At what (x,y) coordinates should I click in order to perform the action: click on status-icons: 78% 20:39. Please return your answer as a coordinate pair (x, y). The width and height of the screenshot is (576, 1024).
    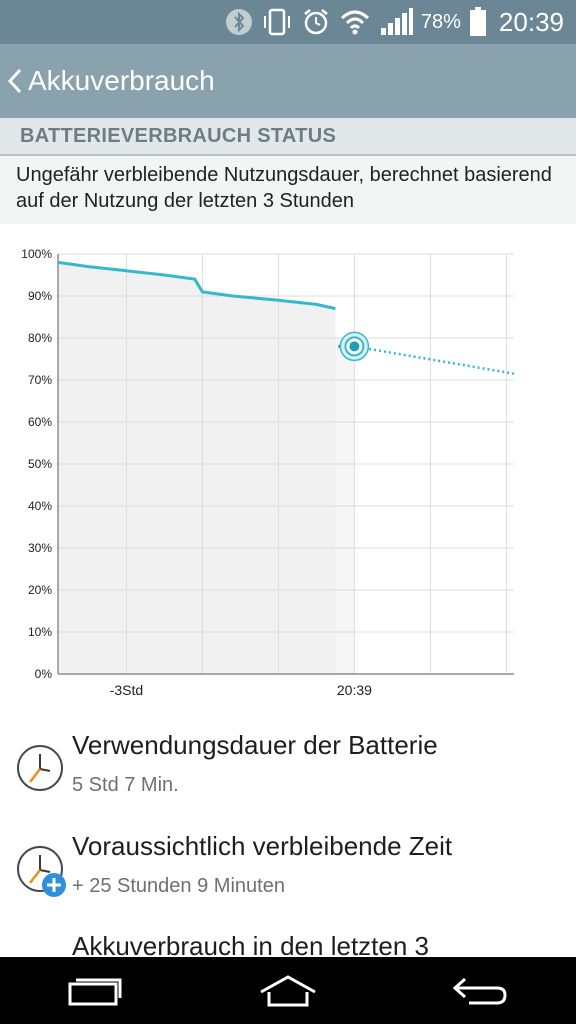
    Looking at the image, I should click on (394, 22).